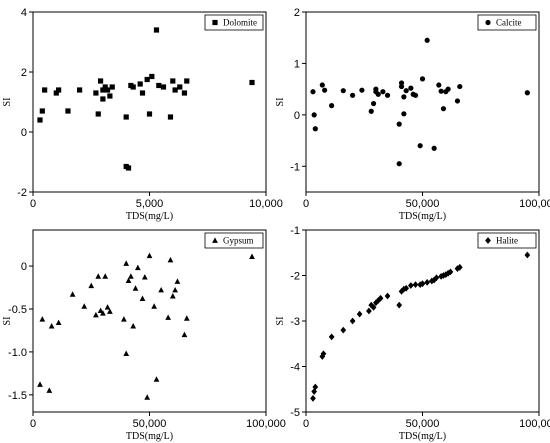 This screenshot has height=443, width=550. Describe the element at coordinates (488, 22) in the screenshot. I see `calcite-legend-marker` at that location.